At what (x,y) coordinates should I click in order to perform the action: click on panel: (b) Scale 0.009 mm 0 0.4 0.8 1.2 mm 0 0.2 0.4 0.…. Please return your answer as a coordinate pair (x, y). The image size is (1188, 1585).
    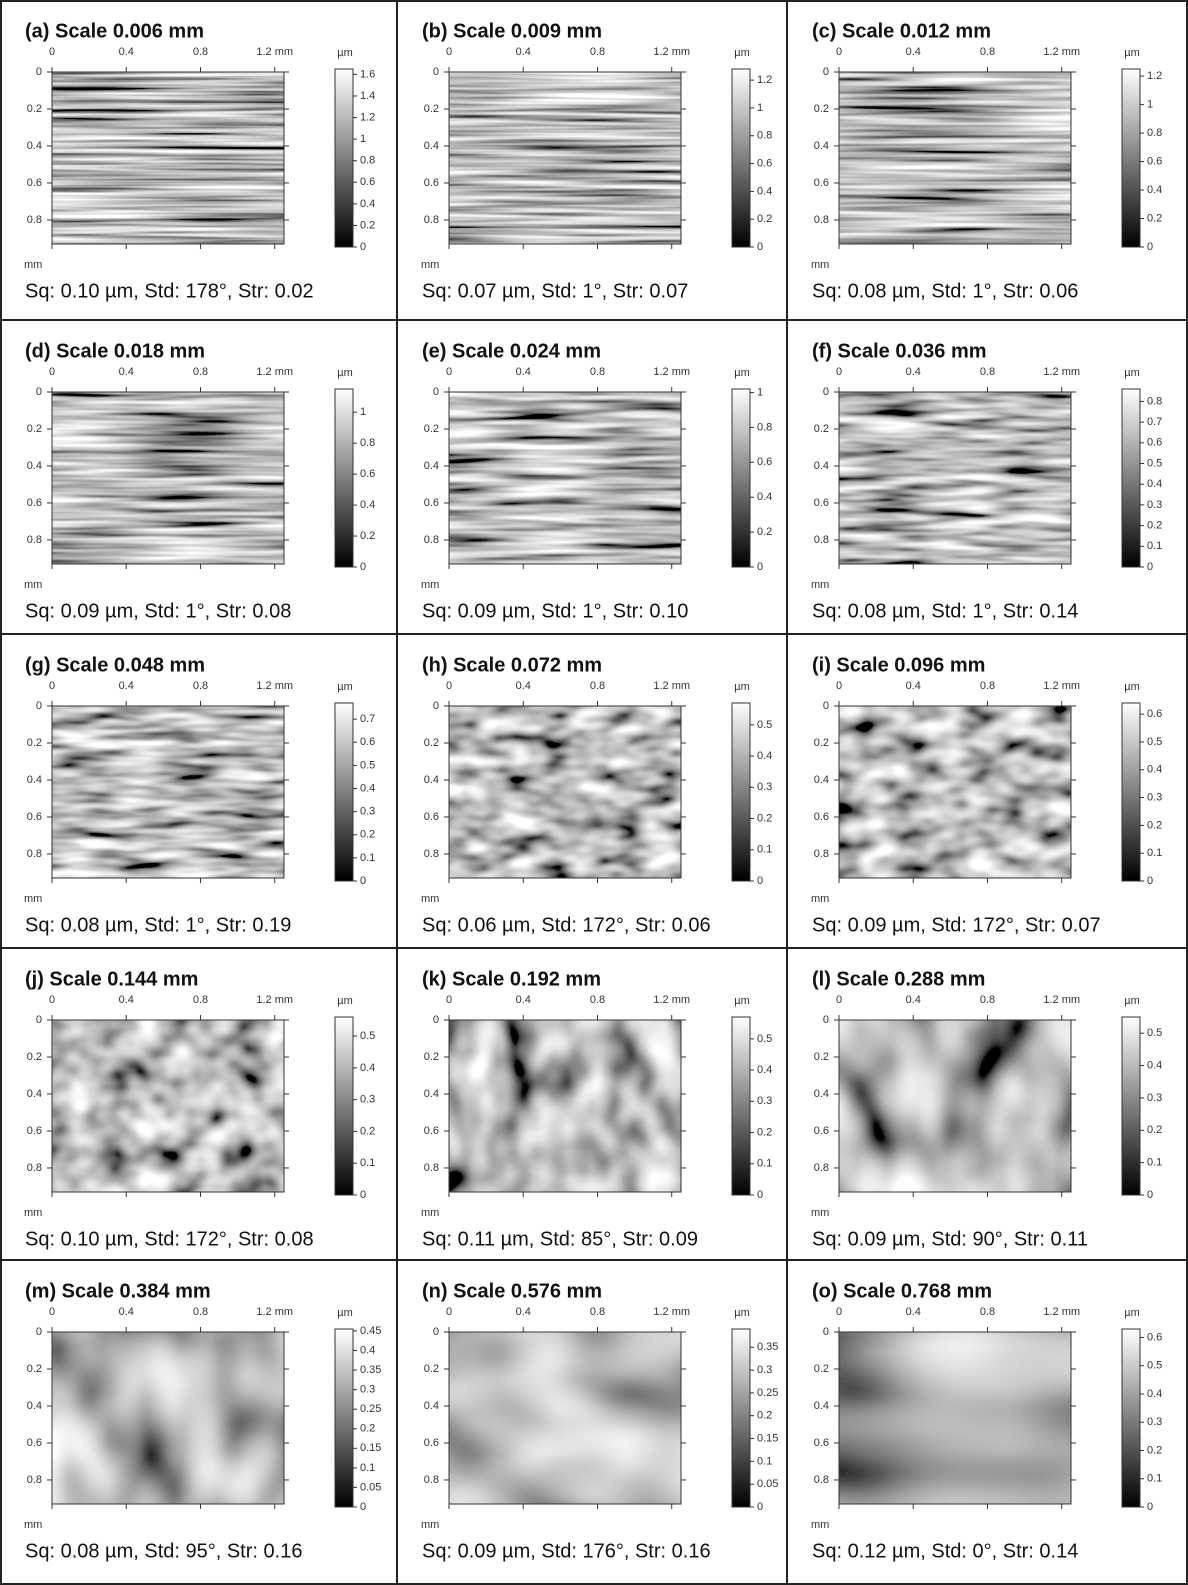
    Looking at the image, I should click on (596, 161).